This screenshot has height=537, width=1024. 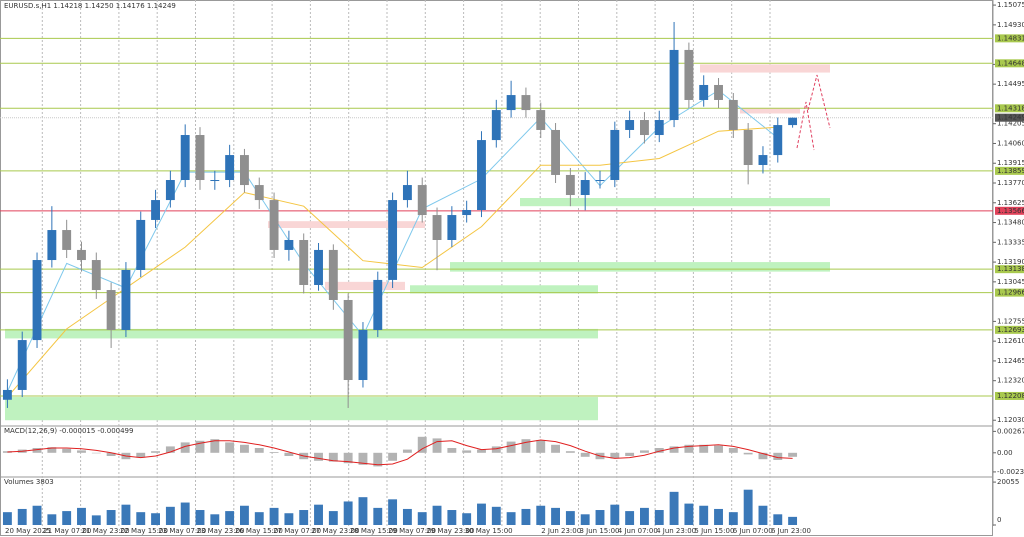 What do you see at coordinates (1010, 223) in the screenshot?
I see `y-tick-label: 1.13480` at bounding box center [1010, 223].